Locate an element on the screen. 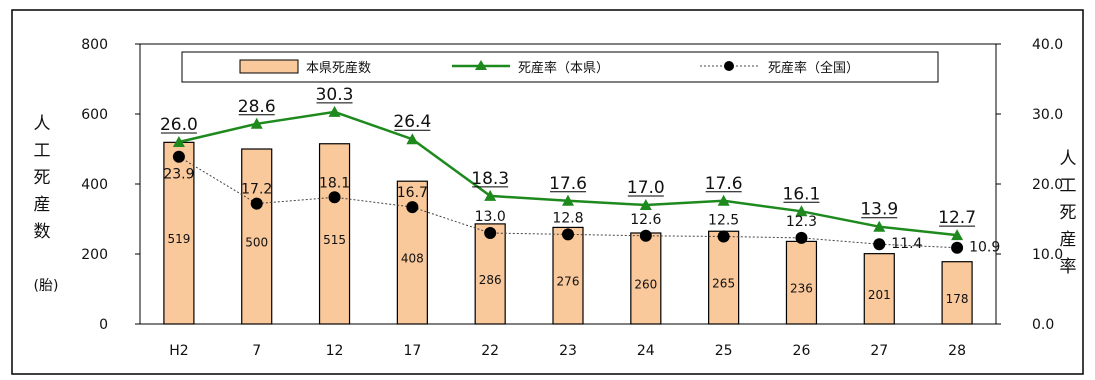  right-axis-char-3: 産 is located at coordinates (1068, 240).